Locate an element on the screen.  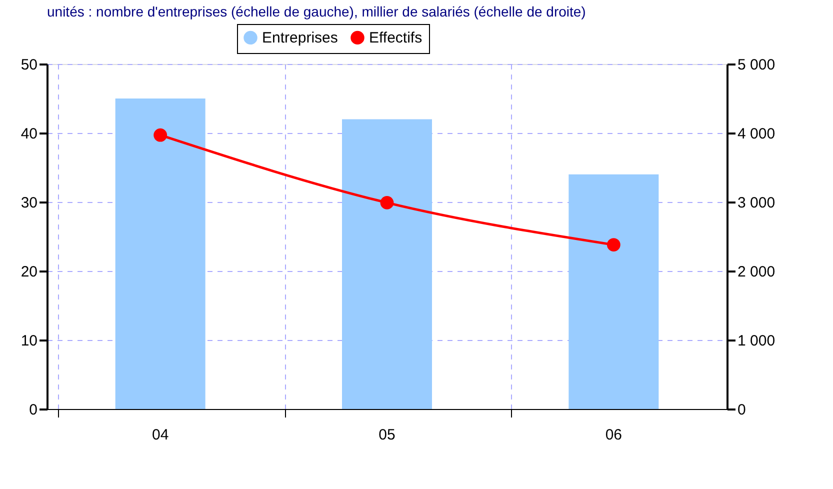
y2-tick-label: 3 000 is located at coordinates (757, 203).